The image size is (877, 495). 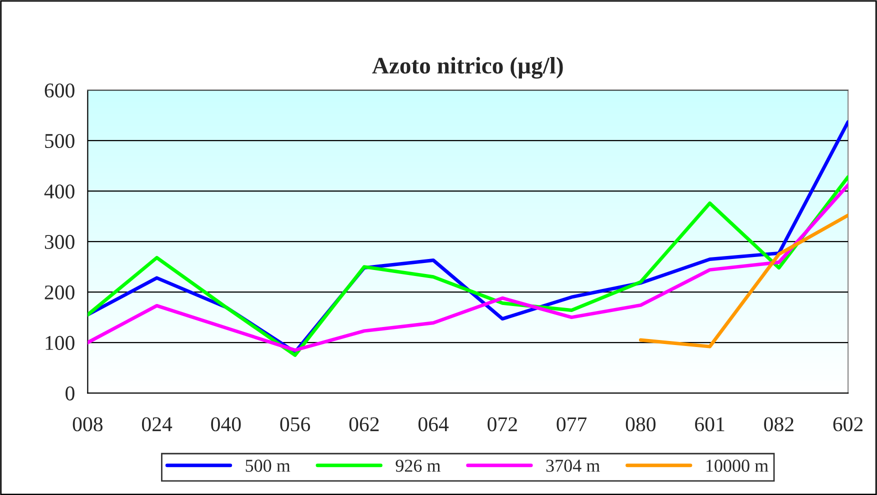 I want to click on x-tick-label: 077, so click(x=571, y=424).